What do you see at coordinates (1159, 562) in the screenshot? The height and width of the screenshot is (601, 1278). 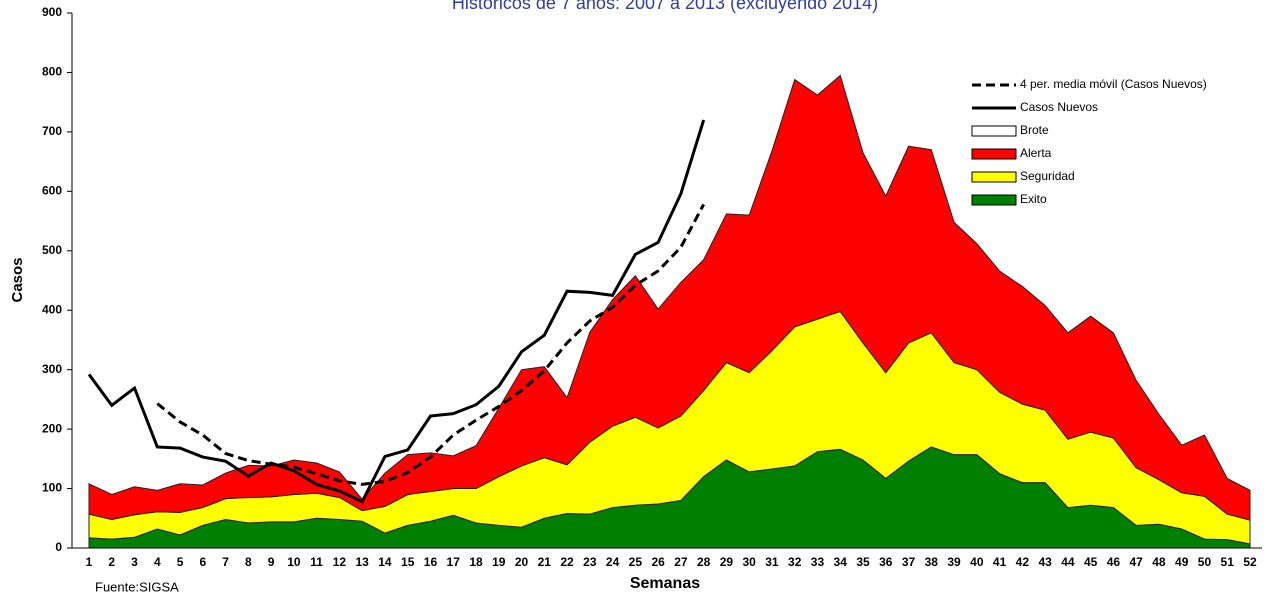 I see `x-tick-label: 48` at bounding box center [1159, 562].